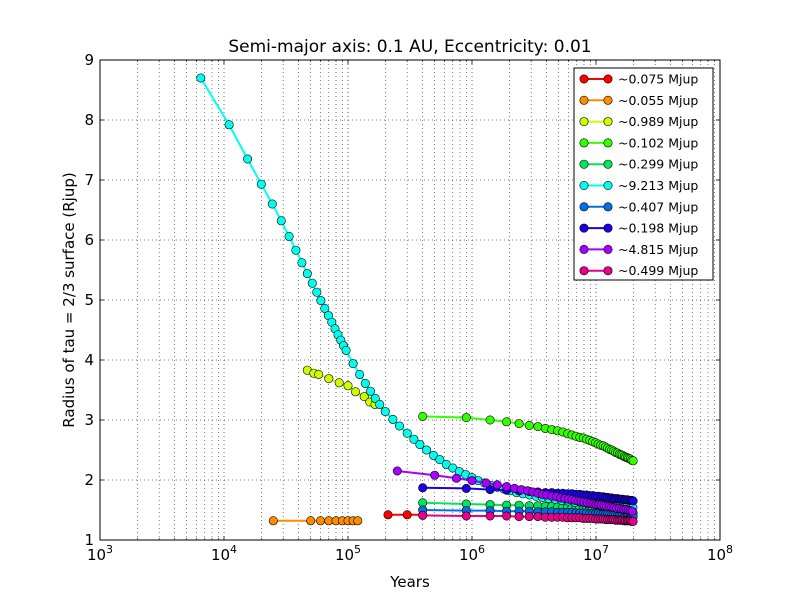 Image resolution: width=800 pixels, height=600 pixels. I want to click on x-tick-label: 10⁶, so click(472, 553).